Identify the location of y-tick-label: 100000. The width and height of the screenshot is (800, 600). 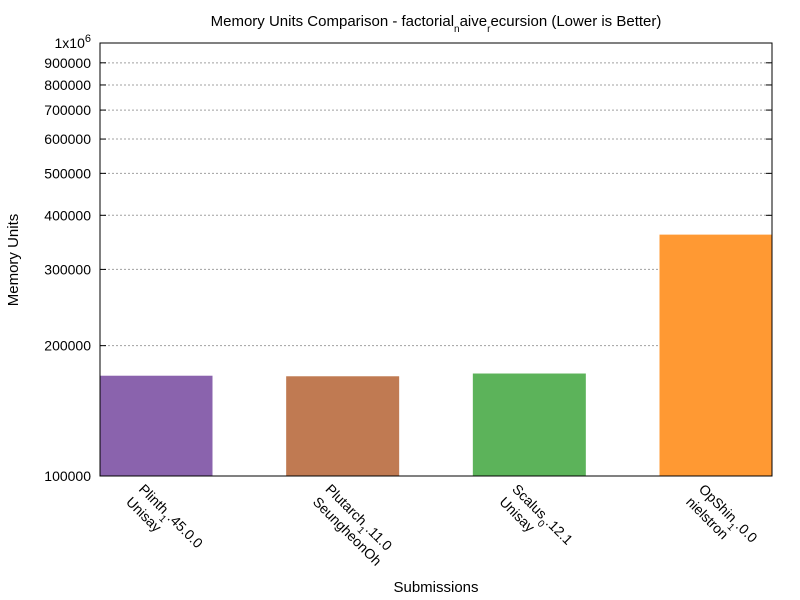
(67, 476).